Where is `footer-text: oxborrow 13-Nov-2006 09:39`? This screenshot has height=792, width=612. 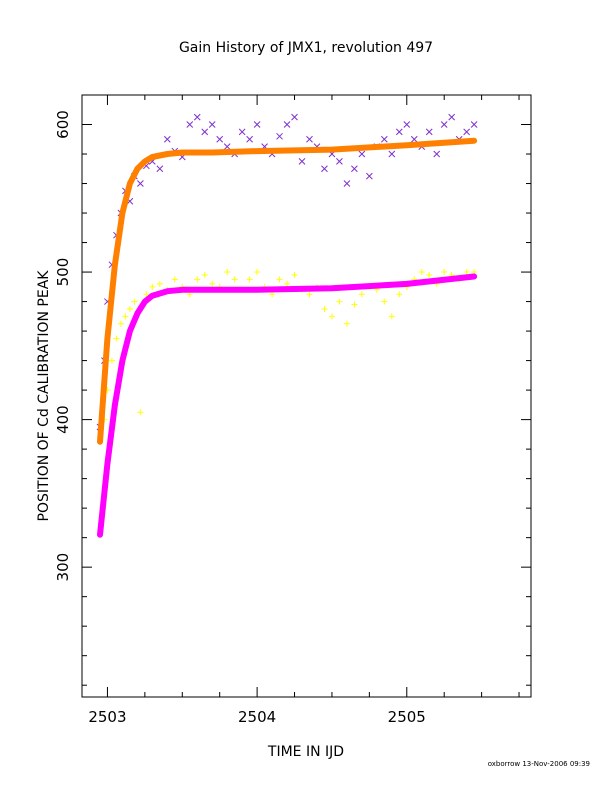 footer-text: oxborrow 13-Nov-2006 09:39 is located at coordinates (539, 764).